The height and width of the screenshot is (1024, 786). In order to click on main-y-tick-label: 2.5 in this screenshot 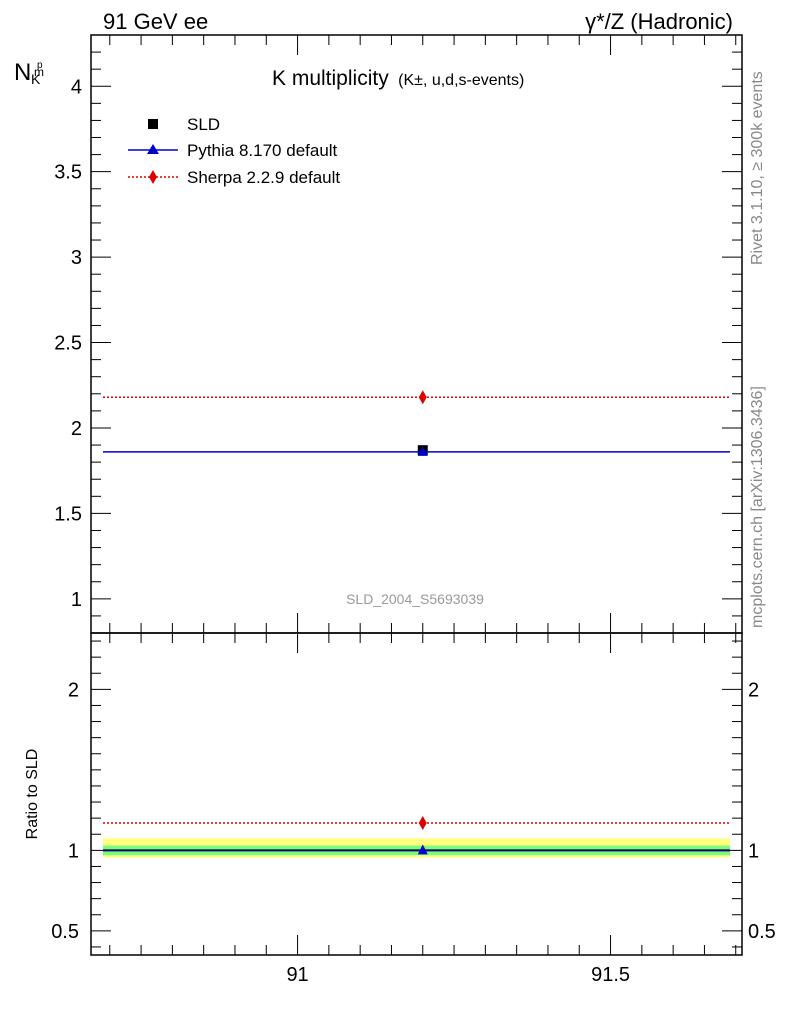, I will do `click(68, 344)`.